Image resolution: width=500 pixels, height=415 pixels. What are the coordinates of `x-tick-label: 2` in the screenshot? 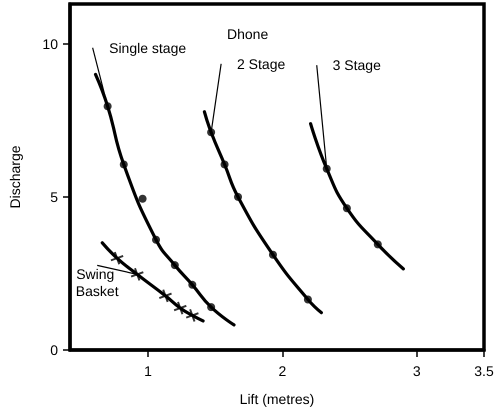 It's located at (282, 371).